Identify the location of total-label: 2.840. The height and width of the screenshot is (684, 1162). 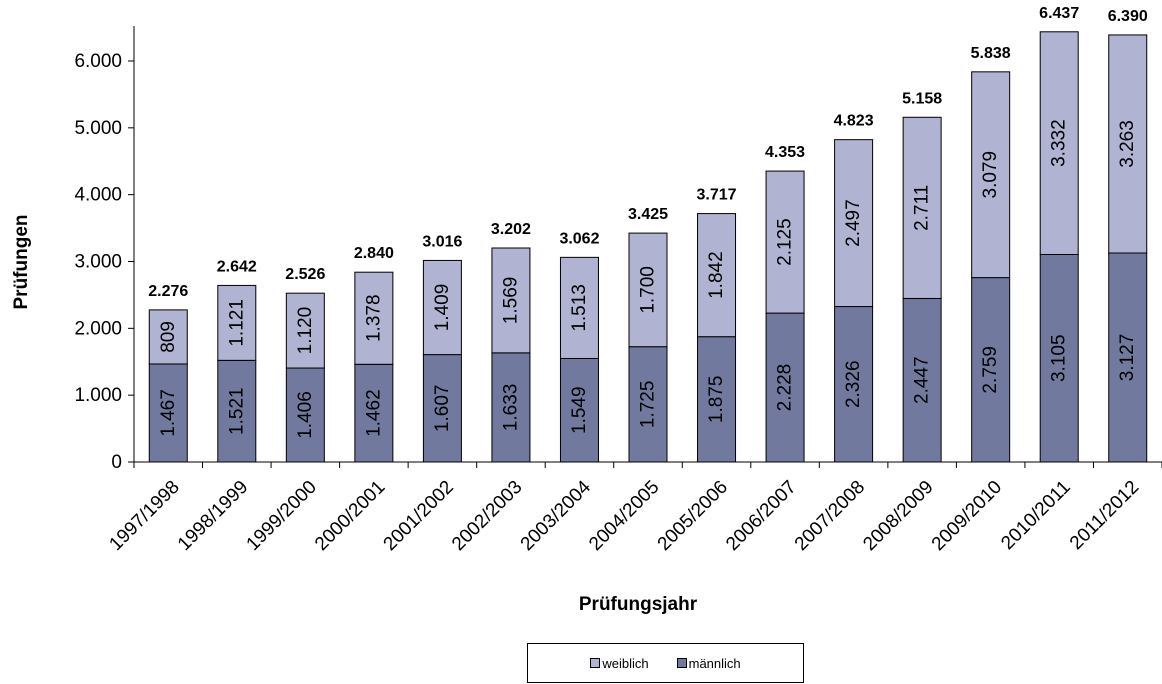
(374, 253).